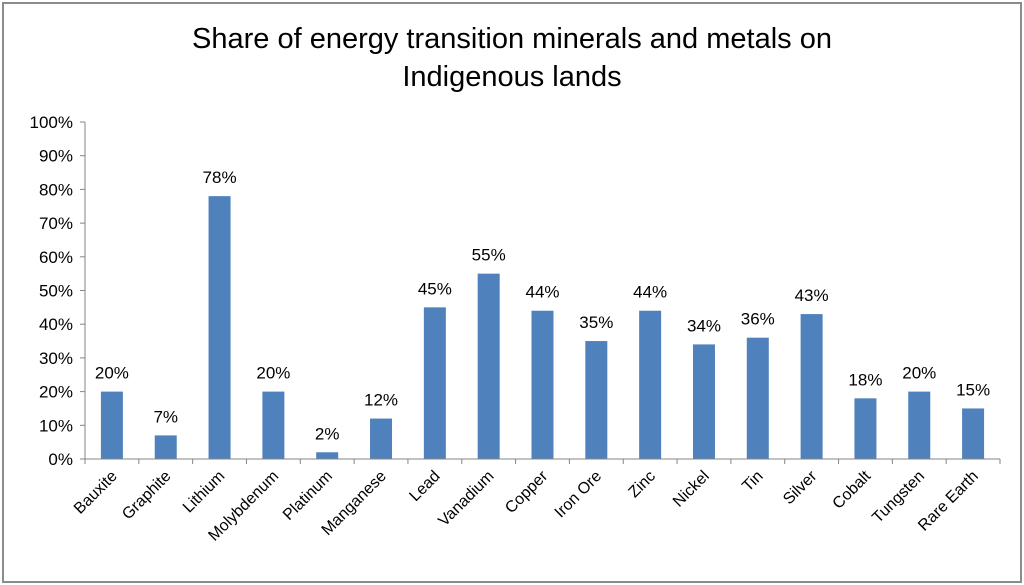 This screenshot has width=1024, height=585. Describe the element at coordinates (812, 295) in the screenshot. I see `data-label: 43%` at that location.